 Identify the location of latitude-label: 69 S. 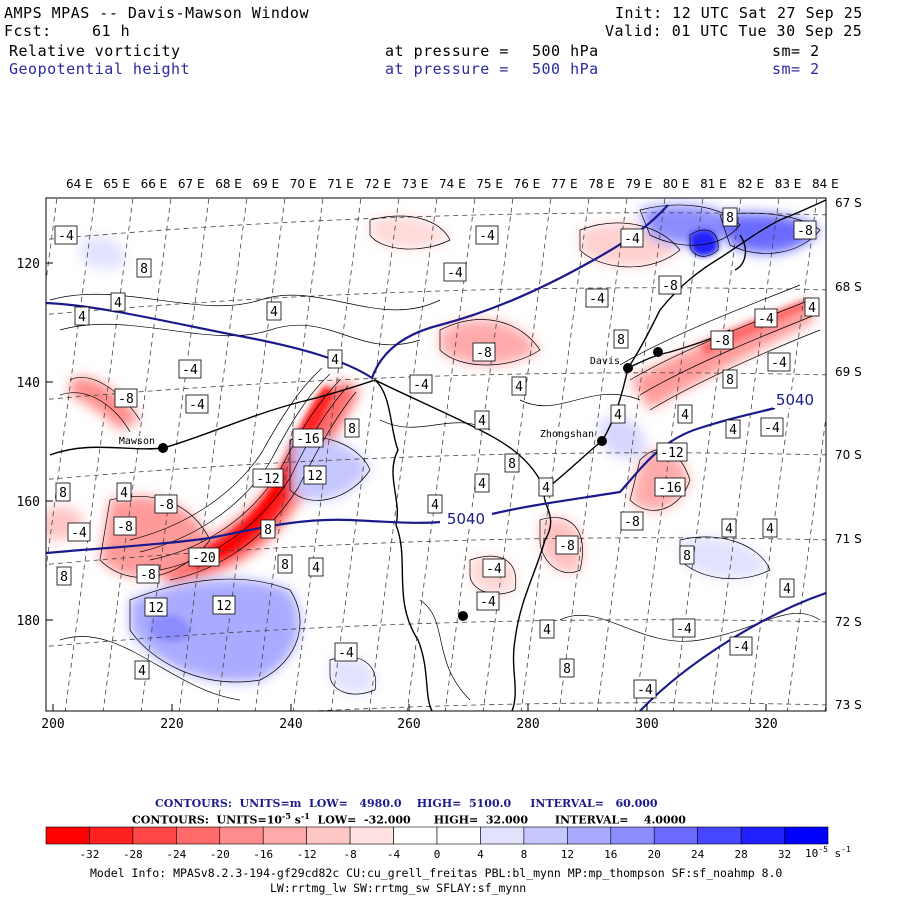
(848, 372).